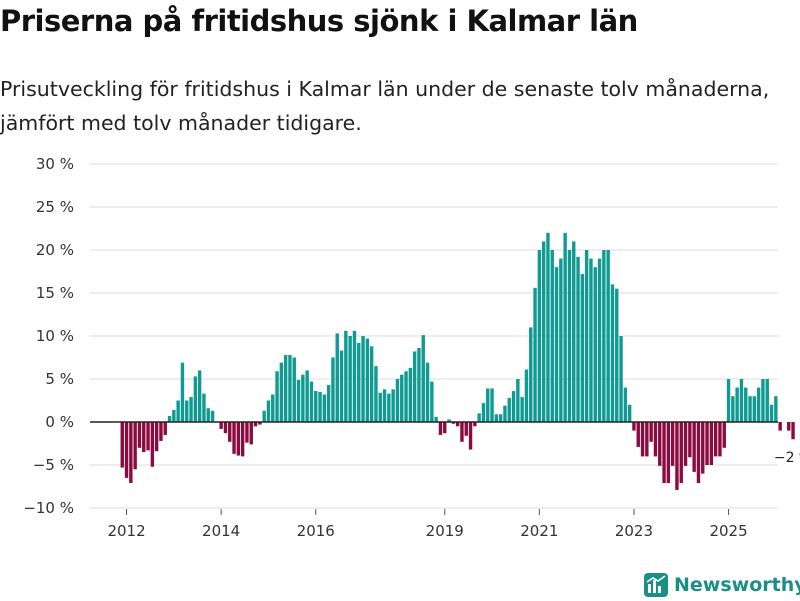 This screenshot has height=601, width=800. I want to click on y-tick-label: −10 %, so click(48, 508).